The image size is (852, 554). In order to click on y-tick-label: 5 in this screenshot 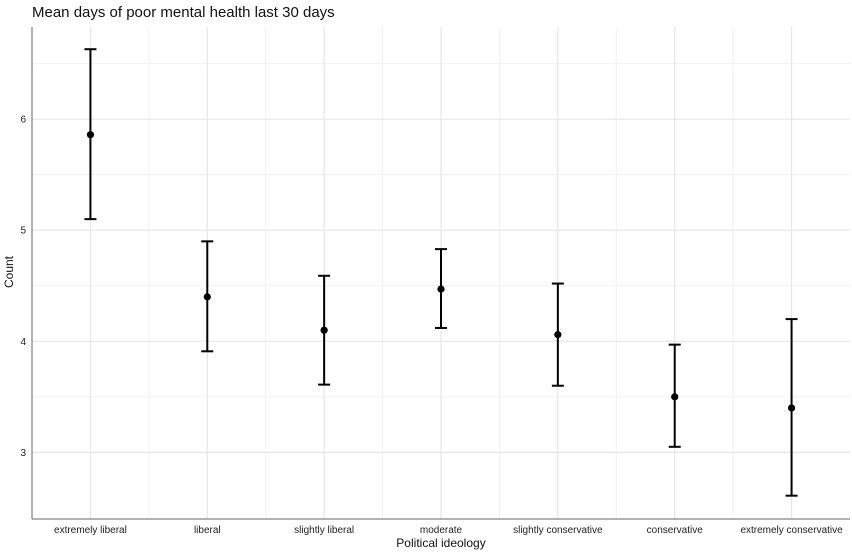, I will do `click(23, 231)`.